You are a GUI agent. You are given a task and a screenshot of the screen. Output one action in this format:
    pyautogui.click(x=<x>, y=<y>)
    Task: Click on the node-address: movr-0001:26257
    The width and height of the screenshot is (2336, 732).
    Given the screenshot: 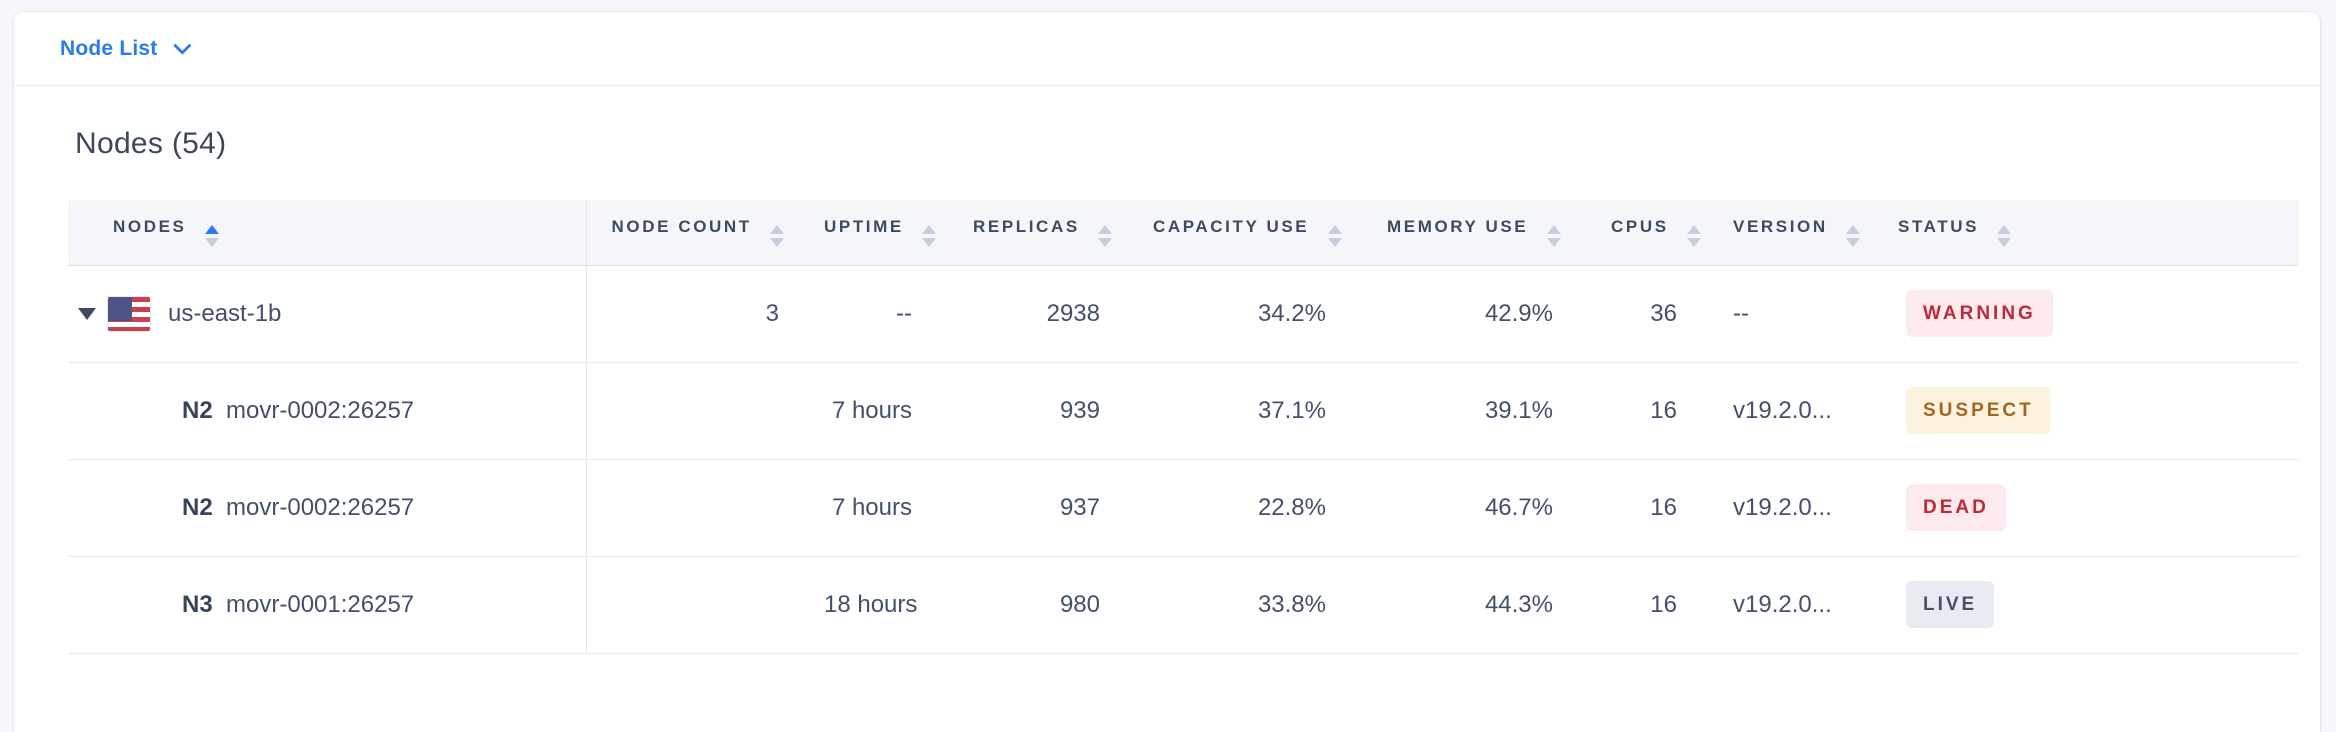 What is the action you would take?
    pyautogui.click(x=320, y=604)
    